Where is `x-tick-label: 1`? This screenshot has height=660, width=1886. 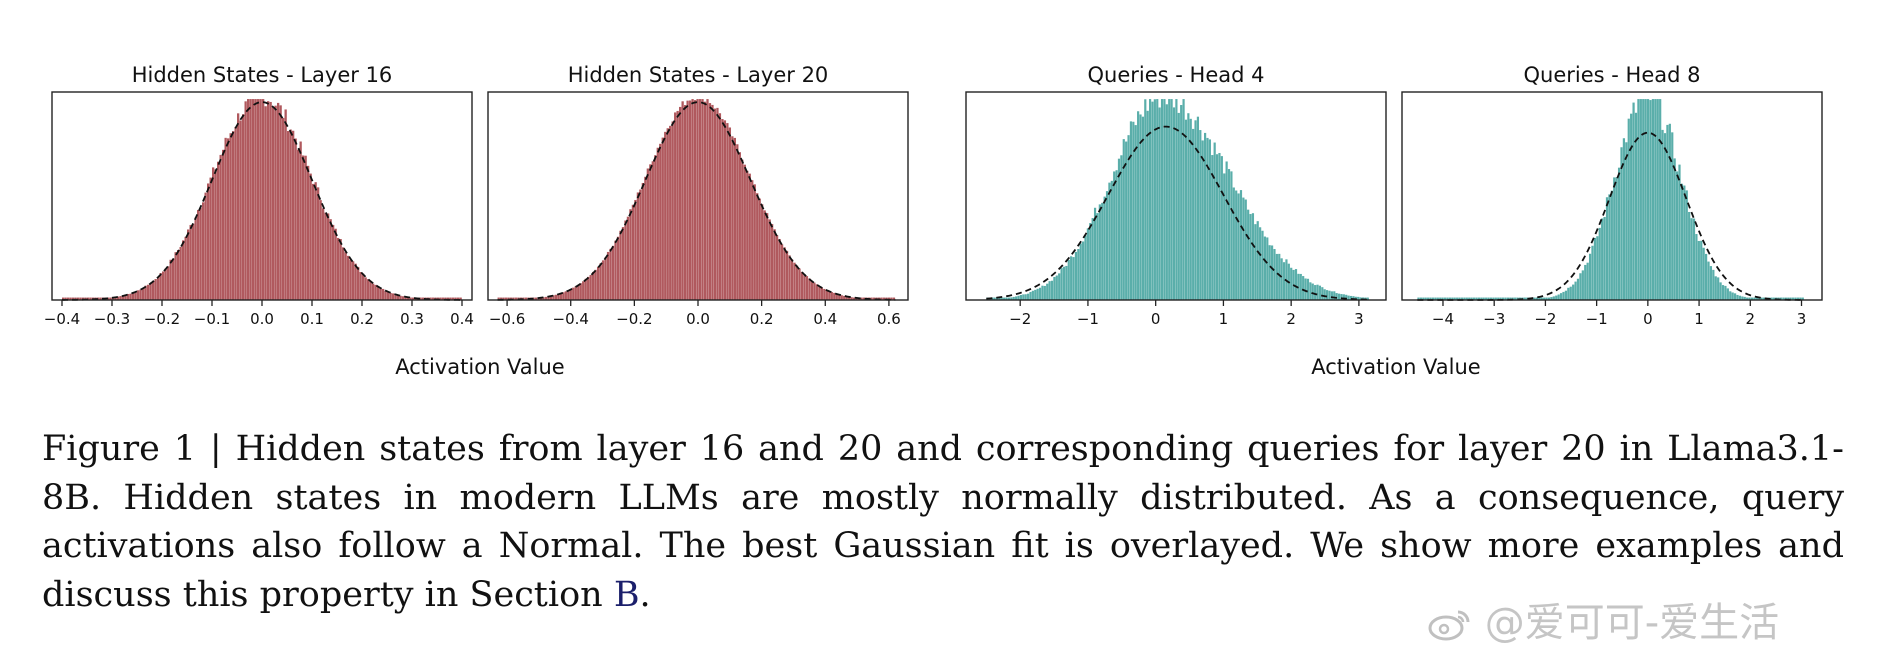 x-tick-label: 1 is located at coordinates (1224, 319).